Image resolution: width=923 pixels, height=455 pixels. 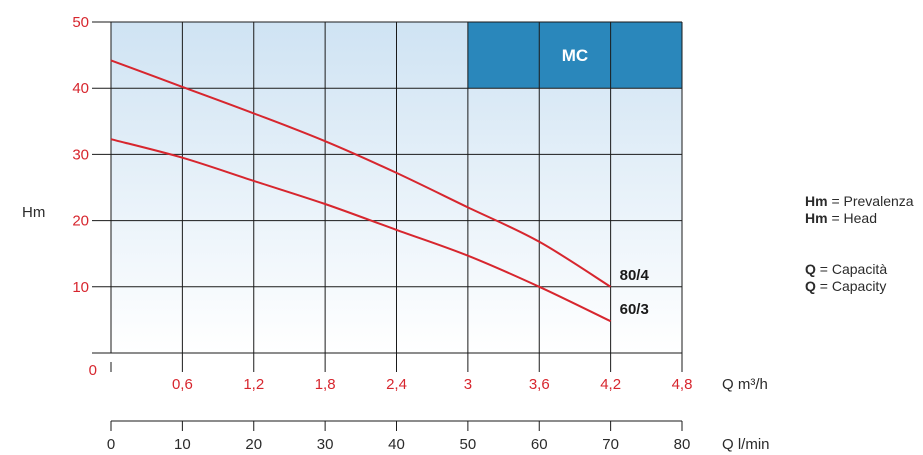 What do you see at coordinates (80, 287) in the screenshot?
I see `y-tick-label: 10` at bounding box center [80, 287].